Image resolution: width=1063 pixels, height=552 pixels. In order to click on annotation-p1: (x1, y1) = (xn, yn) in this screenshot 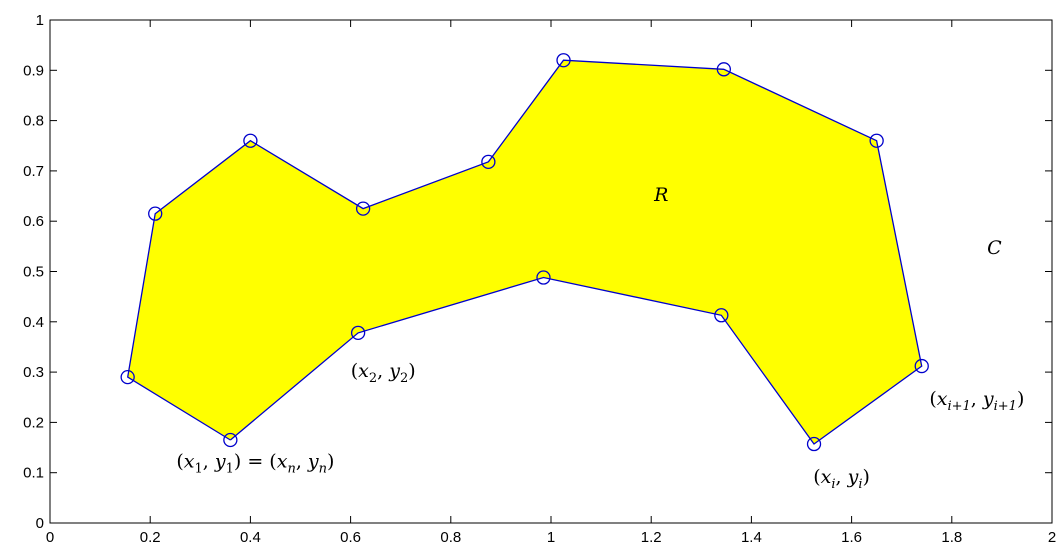, I will do `click(255, 464)`.